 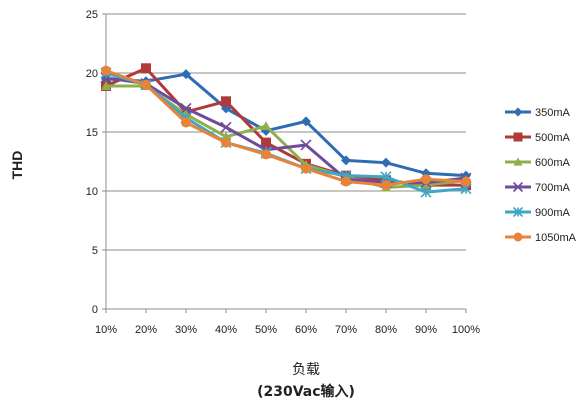 I want to click on legend-label: 600mA, so click(x=553, y=163).